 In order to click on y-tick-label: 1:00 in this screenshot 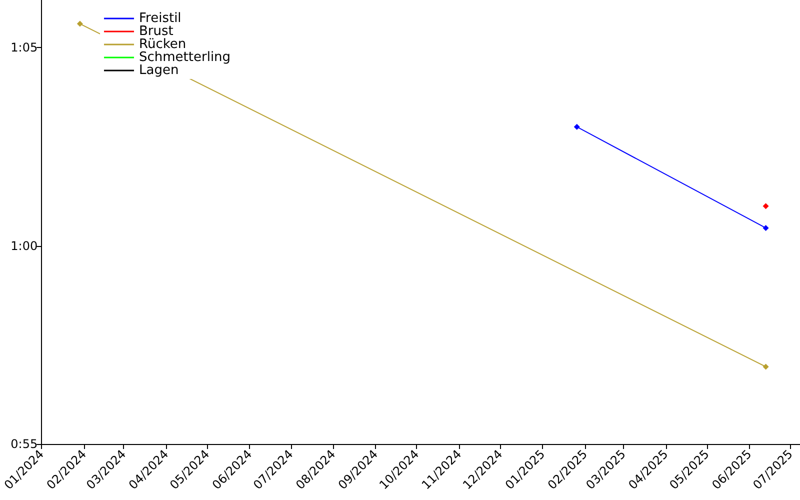, I will do `click(24, 245)`.